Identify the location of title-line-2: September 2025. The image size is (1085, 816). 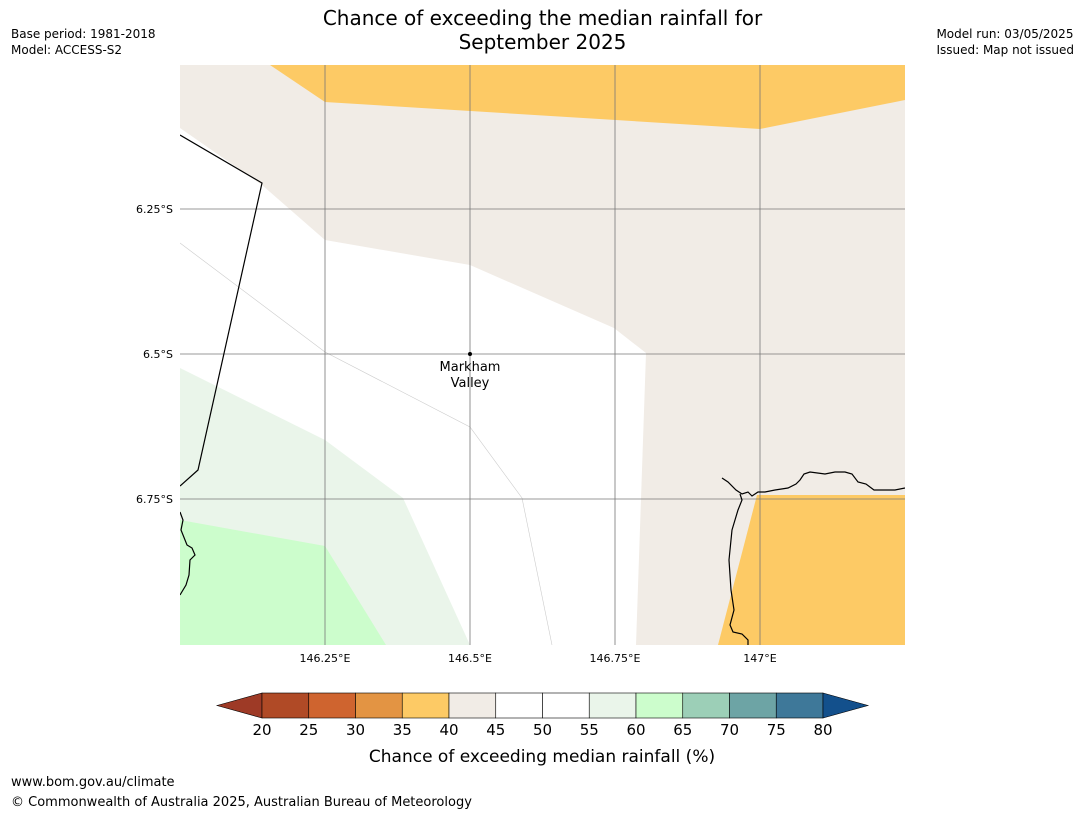
(542, 42).